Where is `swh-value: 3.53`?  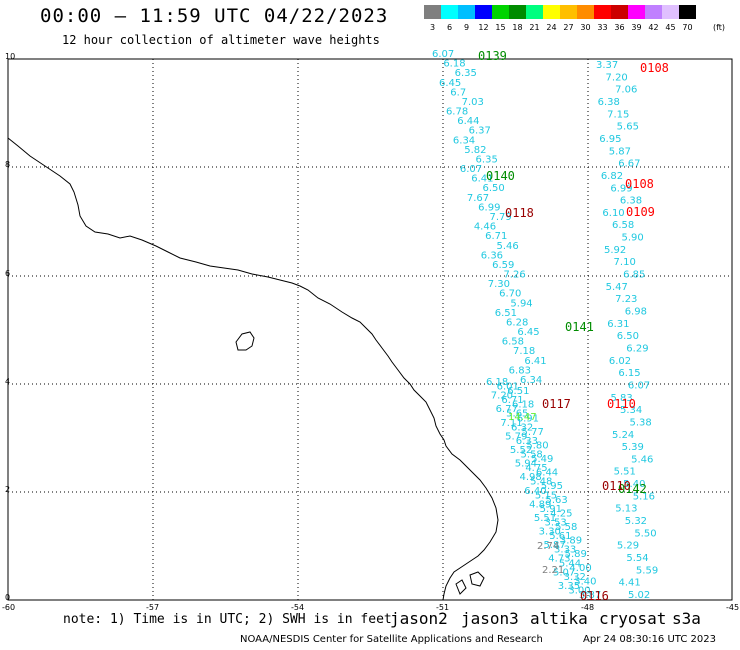 swh-value: 3.53 is located at coordinates (555, 522).